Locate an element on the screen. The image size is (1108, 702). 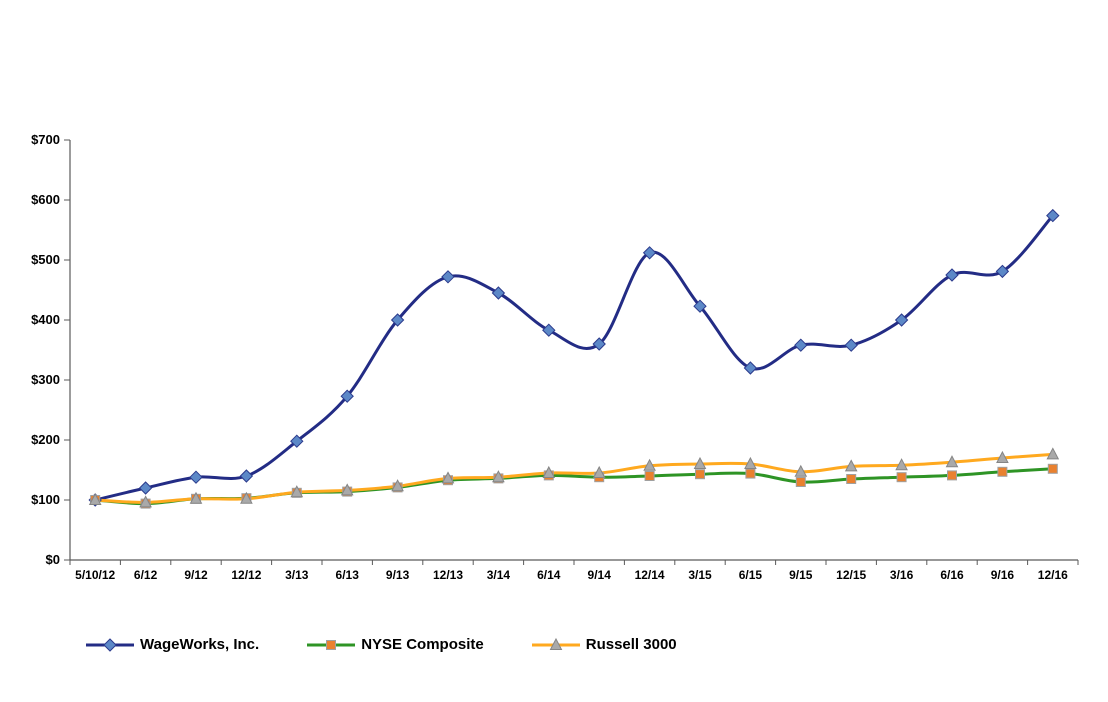
y-axis-label: $500 is located at coordinates (45, 259).